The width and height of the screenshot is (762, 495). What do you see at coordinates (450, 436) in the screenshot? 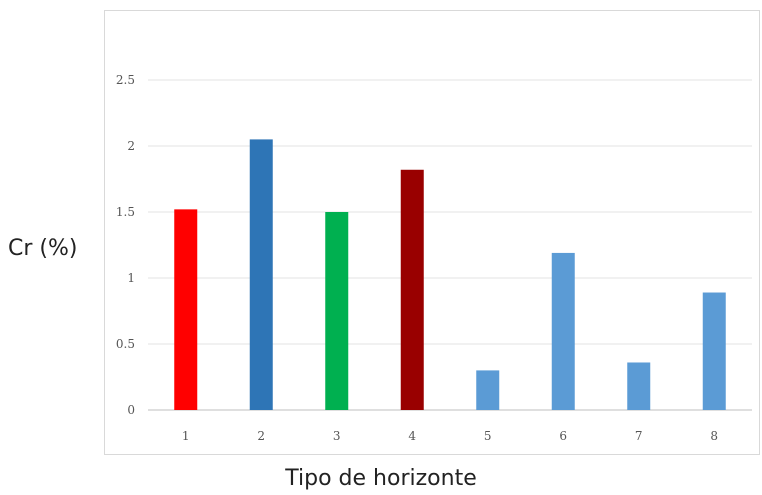
I see `x-tick-labels: 1 2 3 4 5 6 7 8` at bounding box center [450, 436].